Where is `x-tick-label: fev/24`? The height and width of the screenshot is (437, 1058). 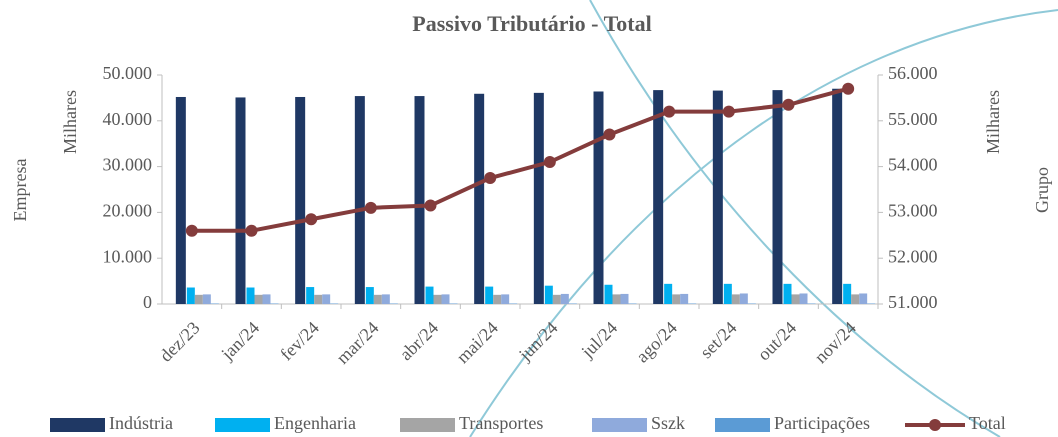
x-tick-label: fev/24 is located at coordinates (299, 341).